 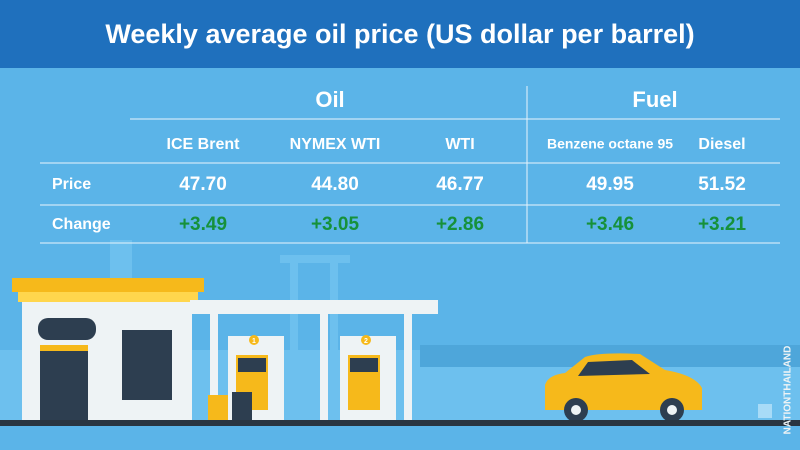 What do you see at coordinates (765, 411) in the screenshot?
I see `deco-square` at bounding box center [765, 411].